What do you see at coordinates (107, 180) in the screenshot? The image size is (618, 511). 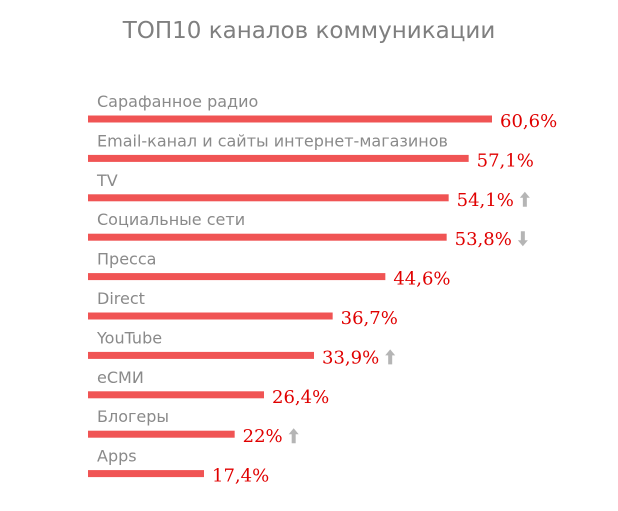 I see `category-label: TV` at bounding box center [107, 180].